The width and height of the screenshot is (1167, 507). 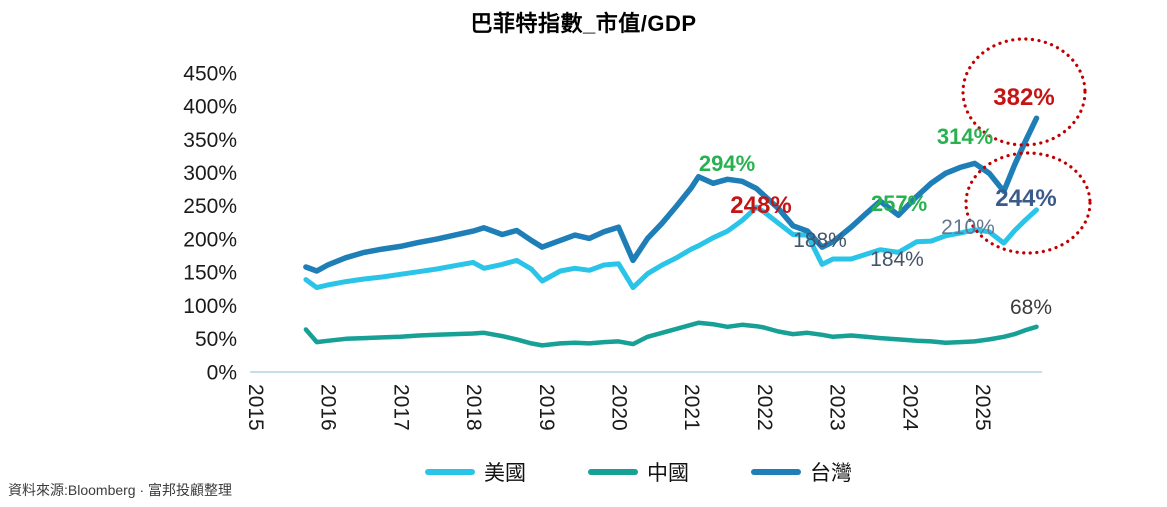 What do you see at coordinates (210, 273) in the screenshot?
I see `y-tick-label: 150%` at bounding box center [210, 273].